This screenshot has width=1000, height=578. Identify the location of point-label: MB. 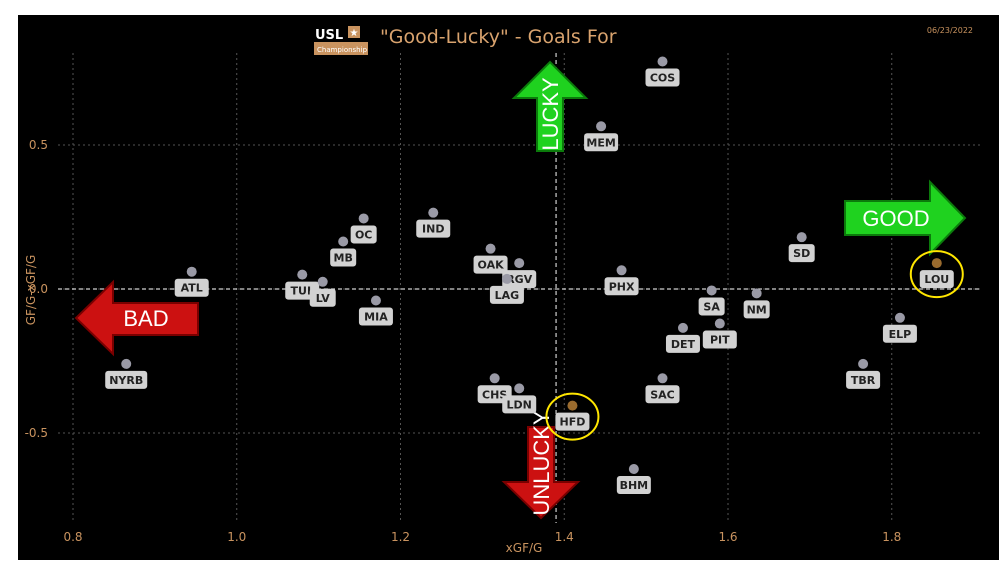
(343, 257).